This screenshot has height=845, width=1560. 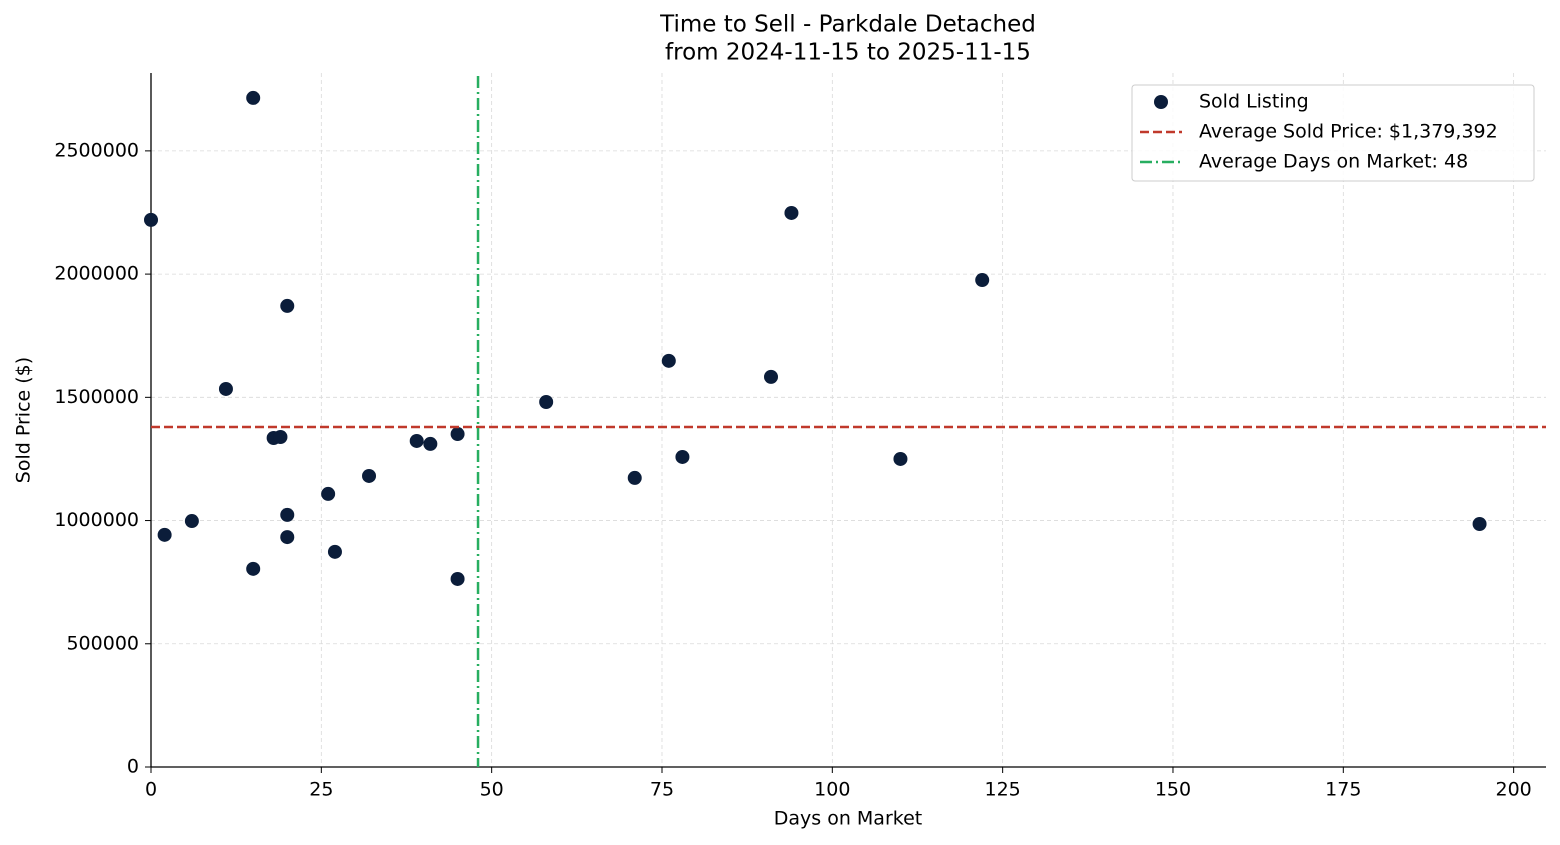 I want to click on legend-box, so click(x=1333, y=133).